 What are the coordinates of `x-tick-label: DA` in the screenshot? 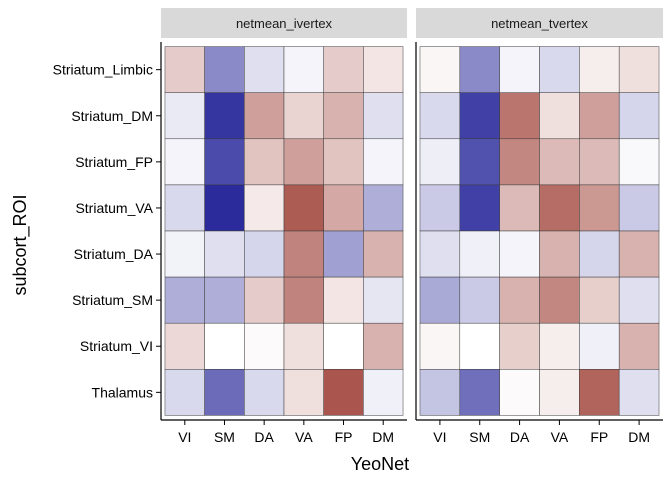 It's located at (264, 437).